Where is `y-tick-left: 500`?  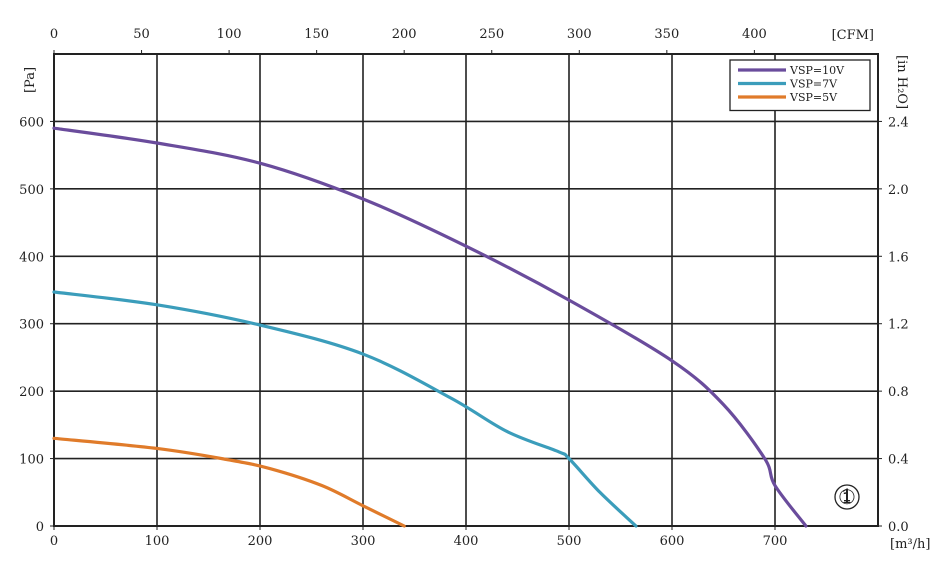
y-tick-left: 500 is located at coordinates (31, 190).